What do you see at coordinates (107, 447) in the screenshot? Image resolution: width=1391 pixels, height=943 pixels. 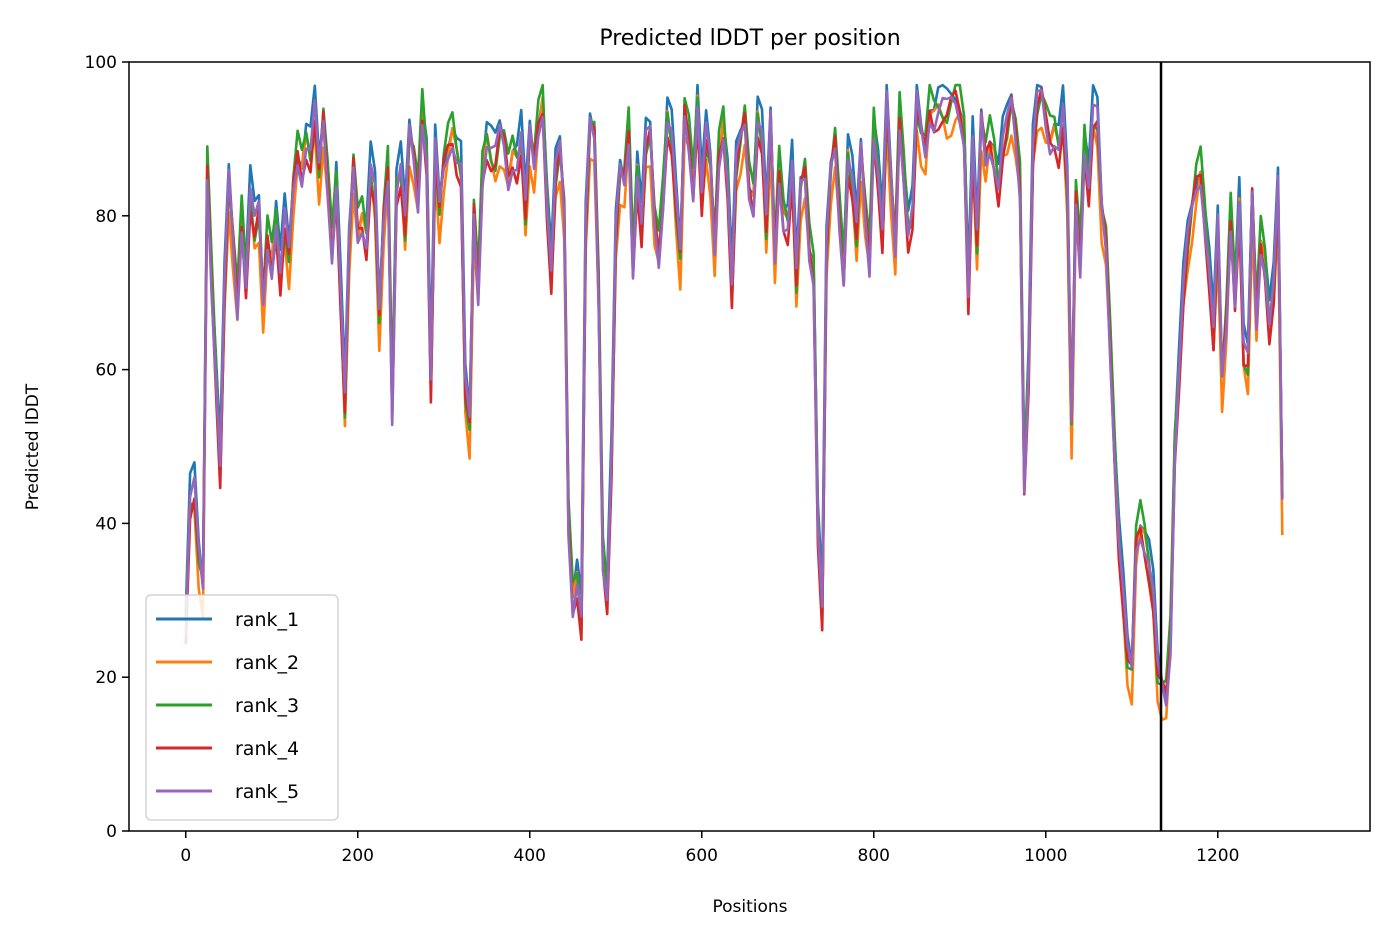 I see `y-axis-ticks: 0 20 40 60 80 100` at bounding box center [107, 447].